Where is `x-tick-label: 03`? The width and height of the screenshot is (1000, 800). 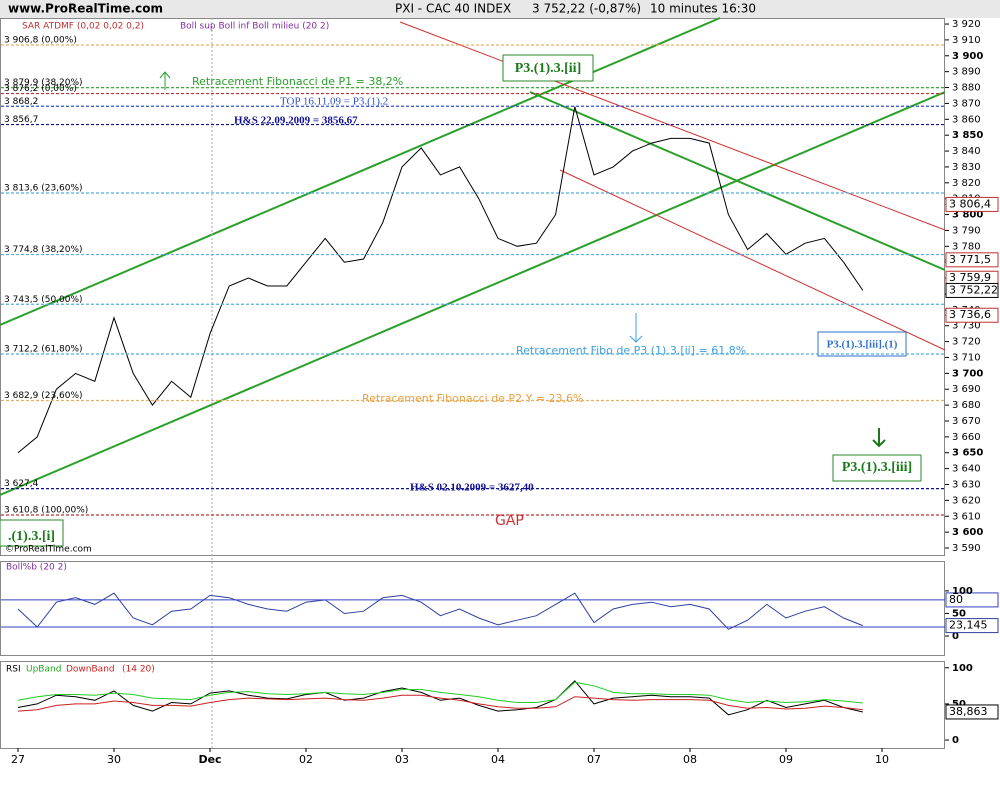
x-tick-label: 03 is located at coordinates (402, 759).